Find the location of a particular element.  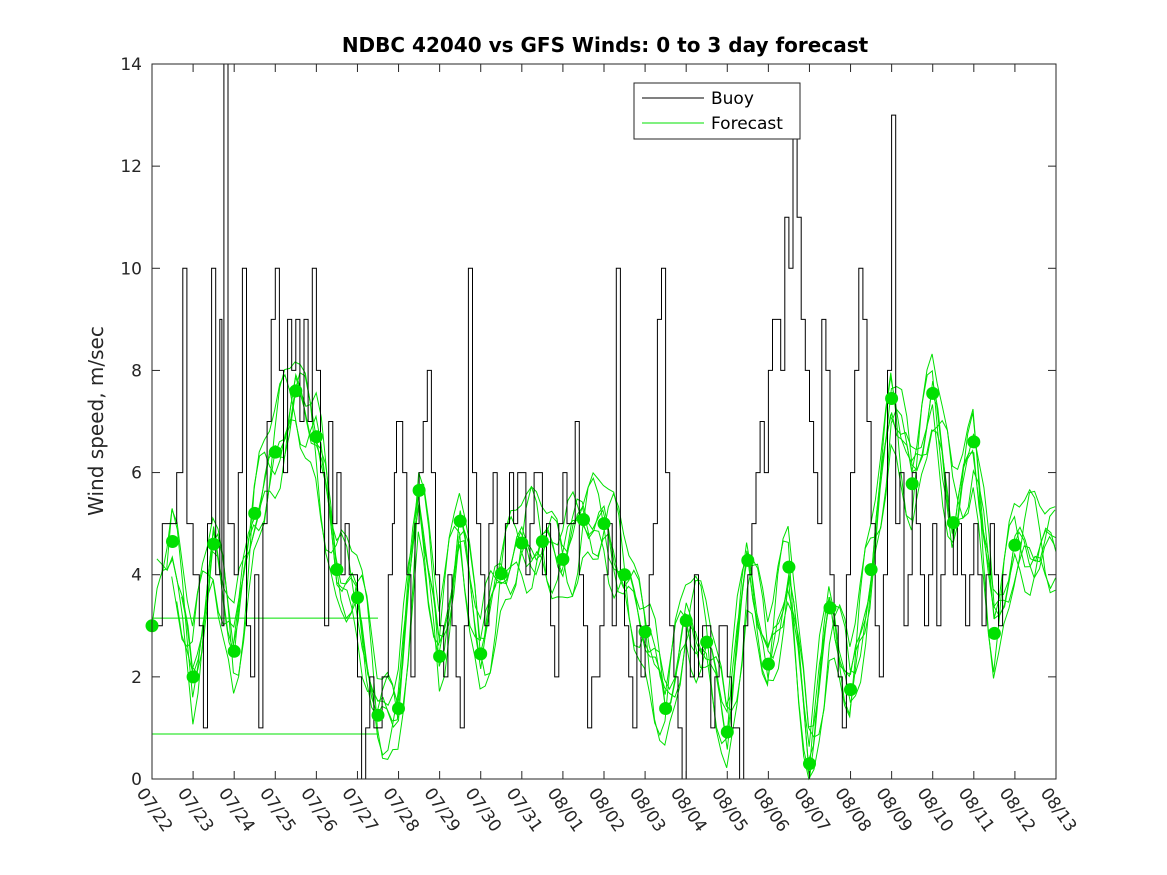

y-tick-label: 4 is located at coordinates (136, 576).